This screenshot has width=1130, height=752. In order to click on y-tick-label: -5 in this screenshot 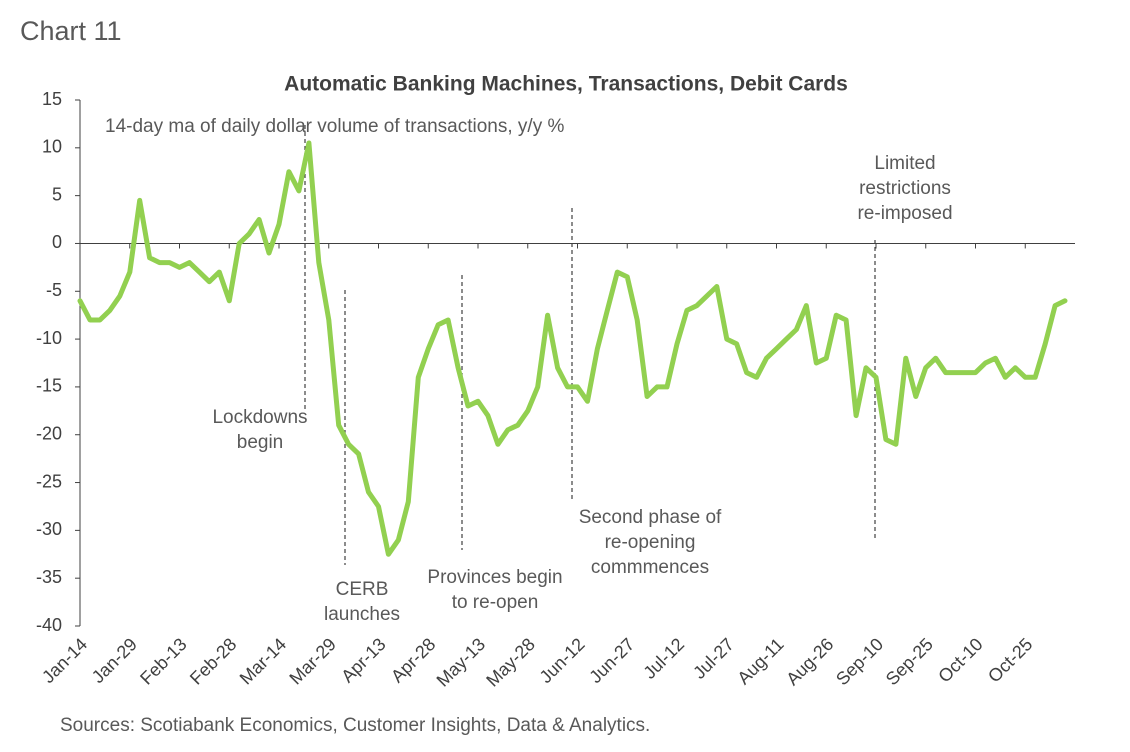, I will do `click(54, 290)`.